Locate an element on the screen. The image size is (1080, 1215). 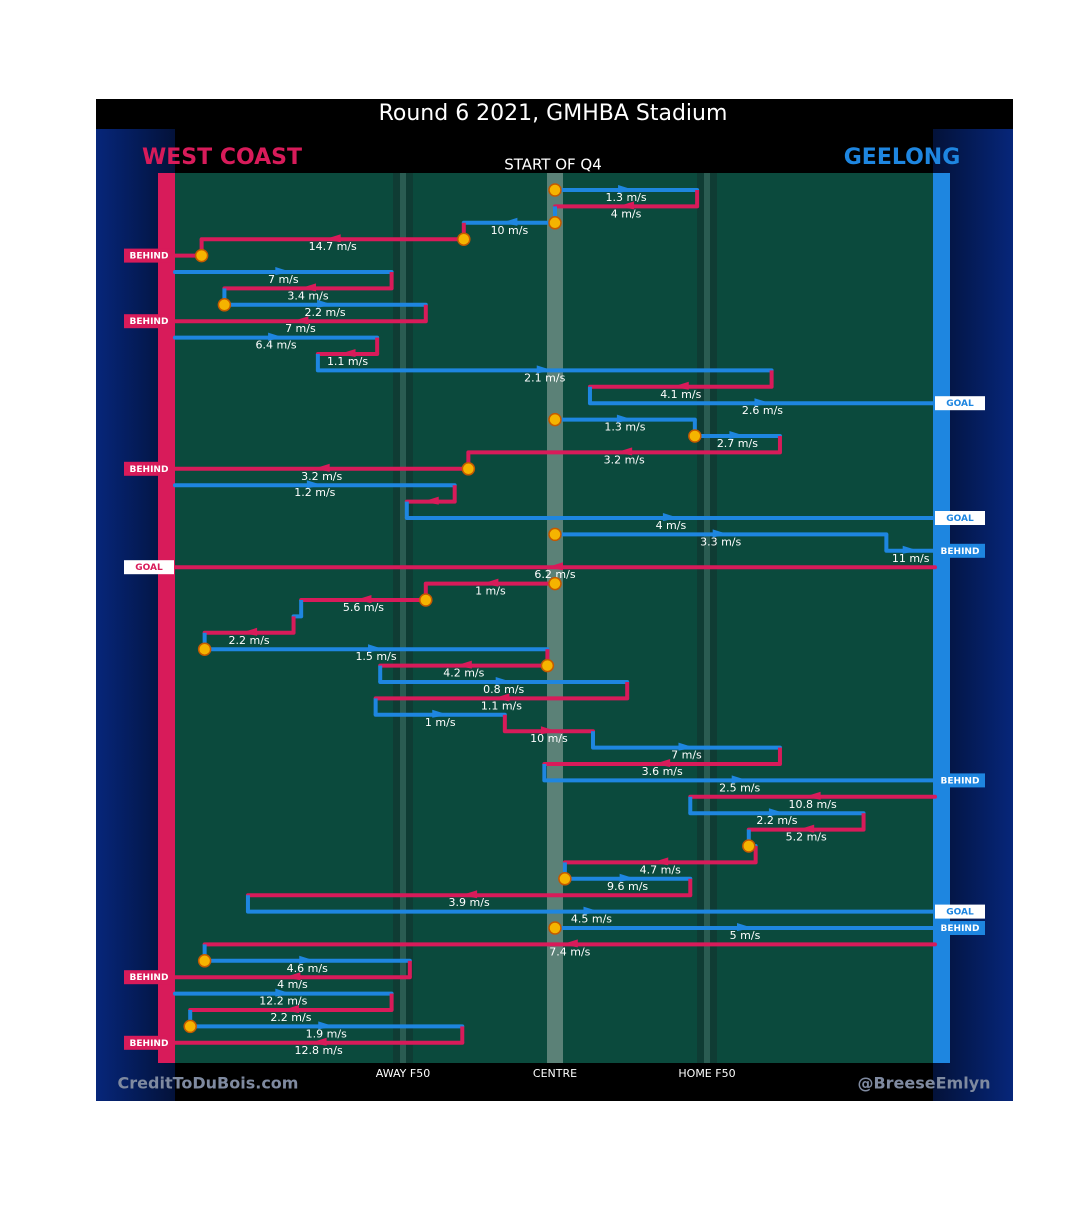
speed-label: 3.6 m/s is located at coordinates (662, 771).